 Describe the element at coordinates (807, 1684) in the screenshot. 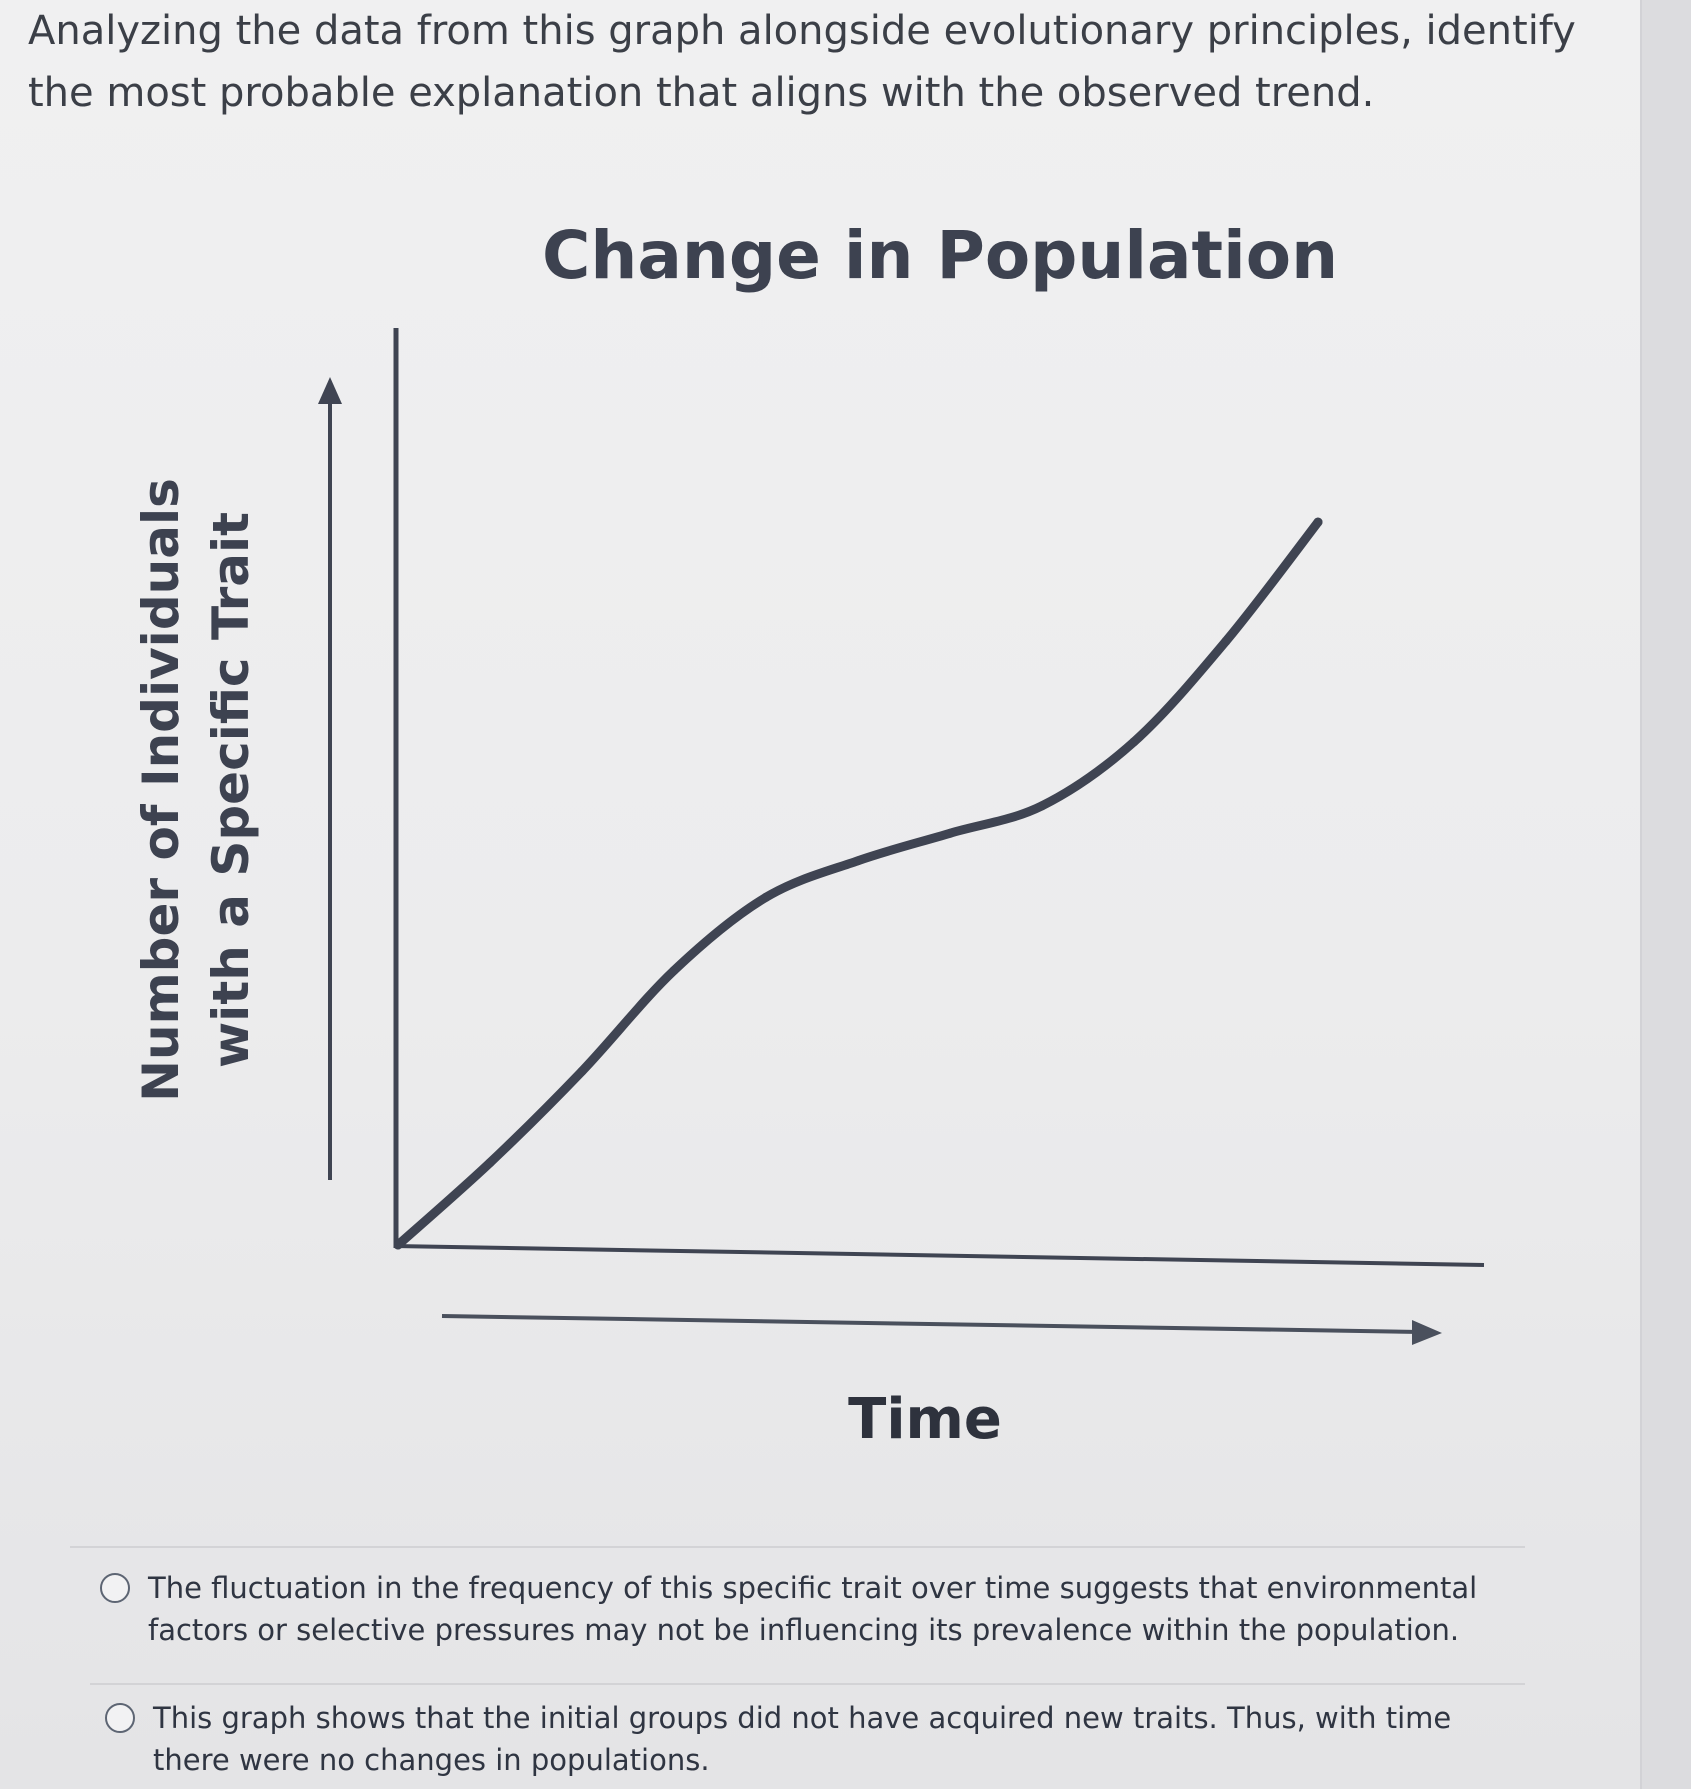

I see `options-middle-divider` at that location.